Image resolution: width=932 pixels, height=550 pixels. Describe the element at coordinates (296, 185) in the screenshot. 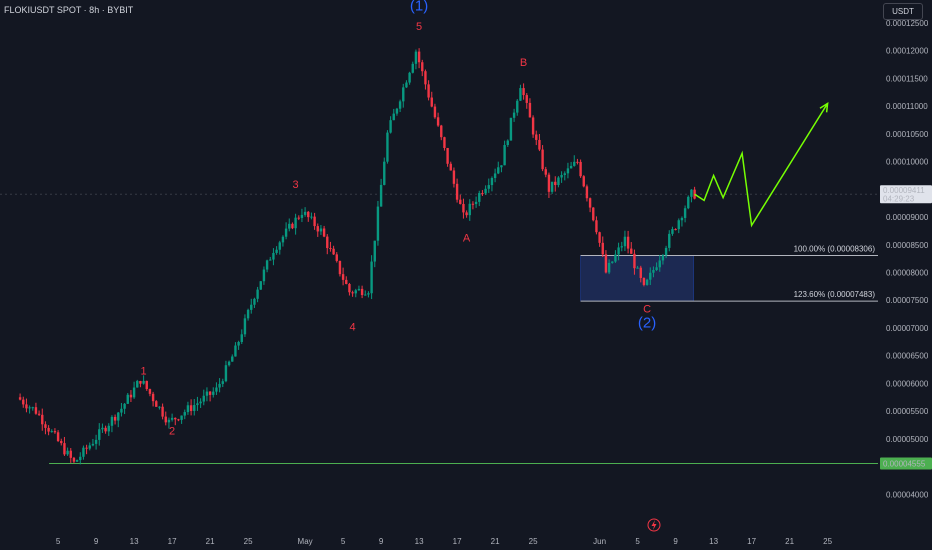

I see `wave-label-3: 3` at that location.